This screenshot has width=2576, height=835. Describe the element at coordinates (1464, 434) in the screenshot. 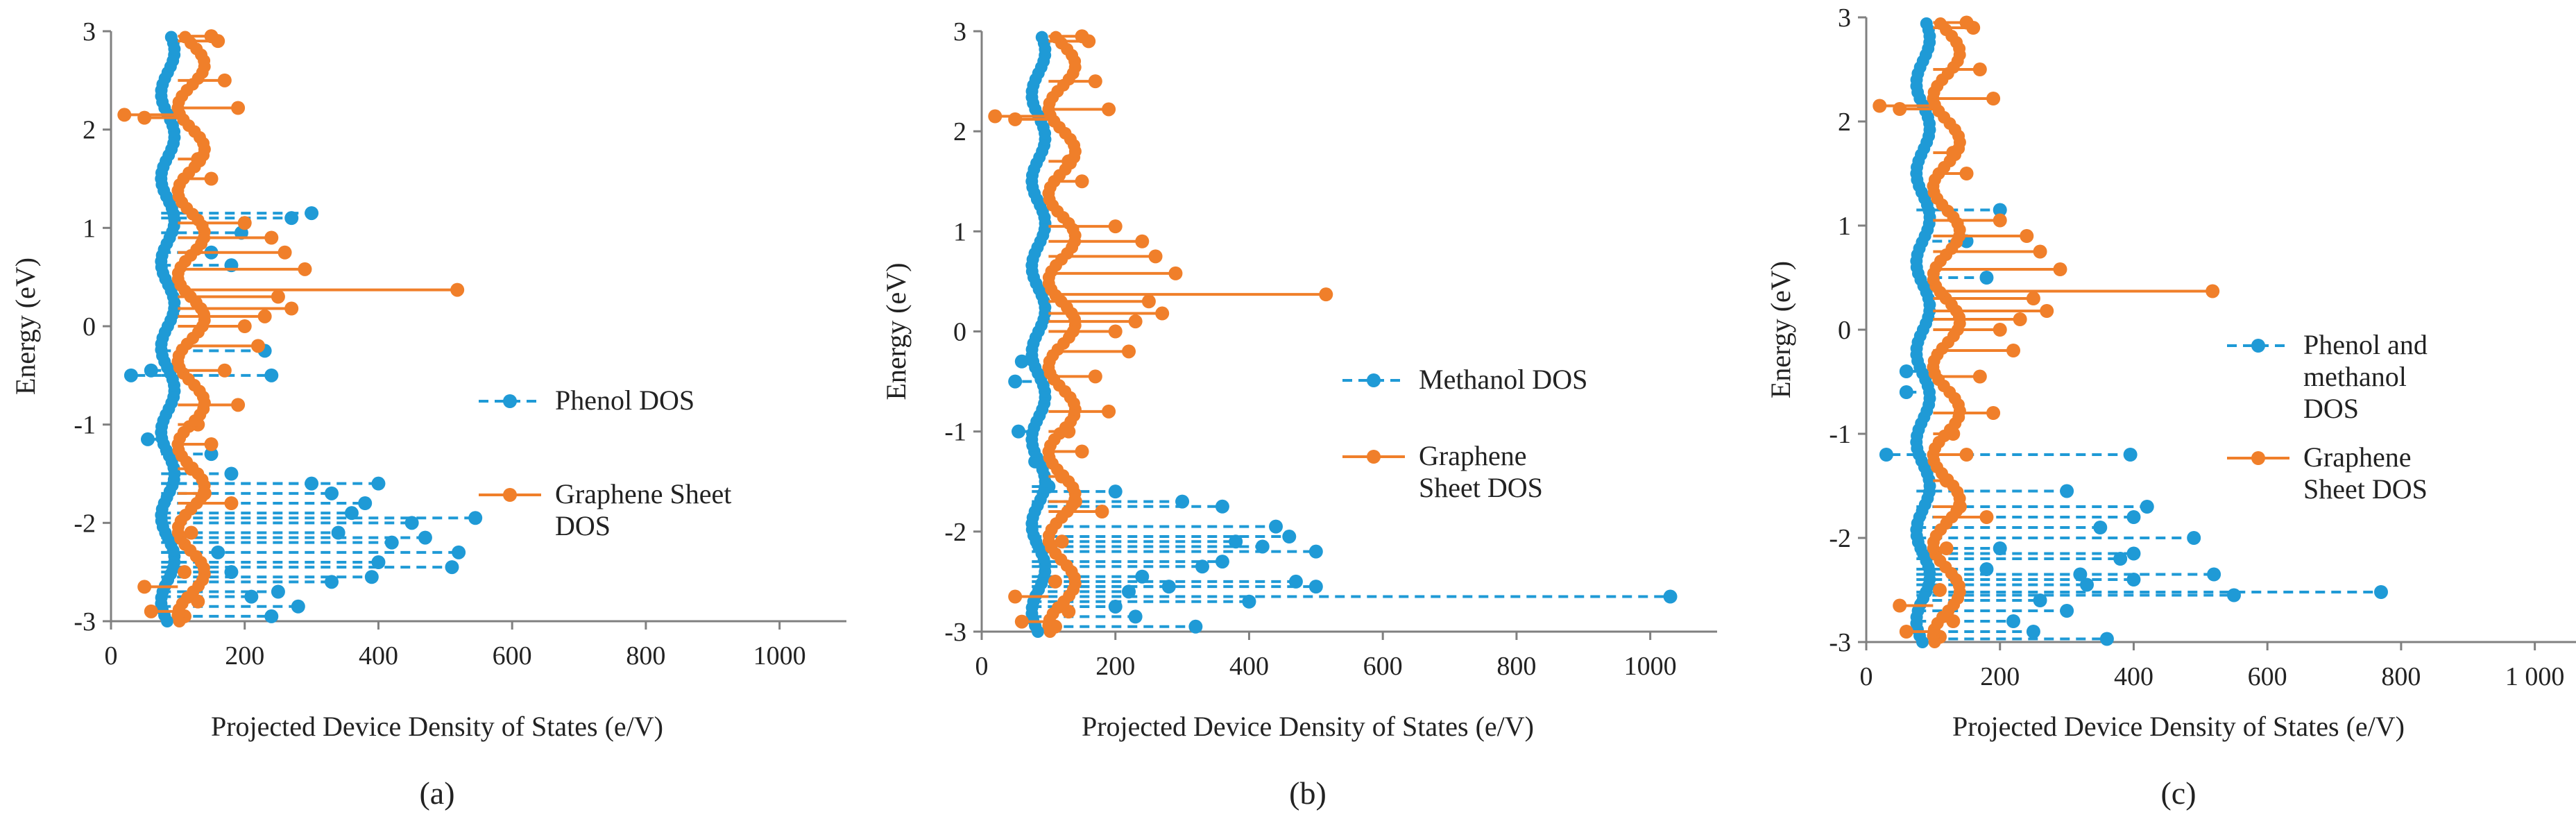

I see `legend: Methanol DOS Graphene Sheet DOS` at that location.